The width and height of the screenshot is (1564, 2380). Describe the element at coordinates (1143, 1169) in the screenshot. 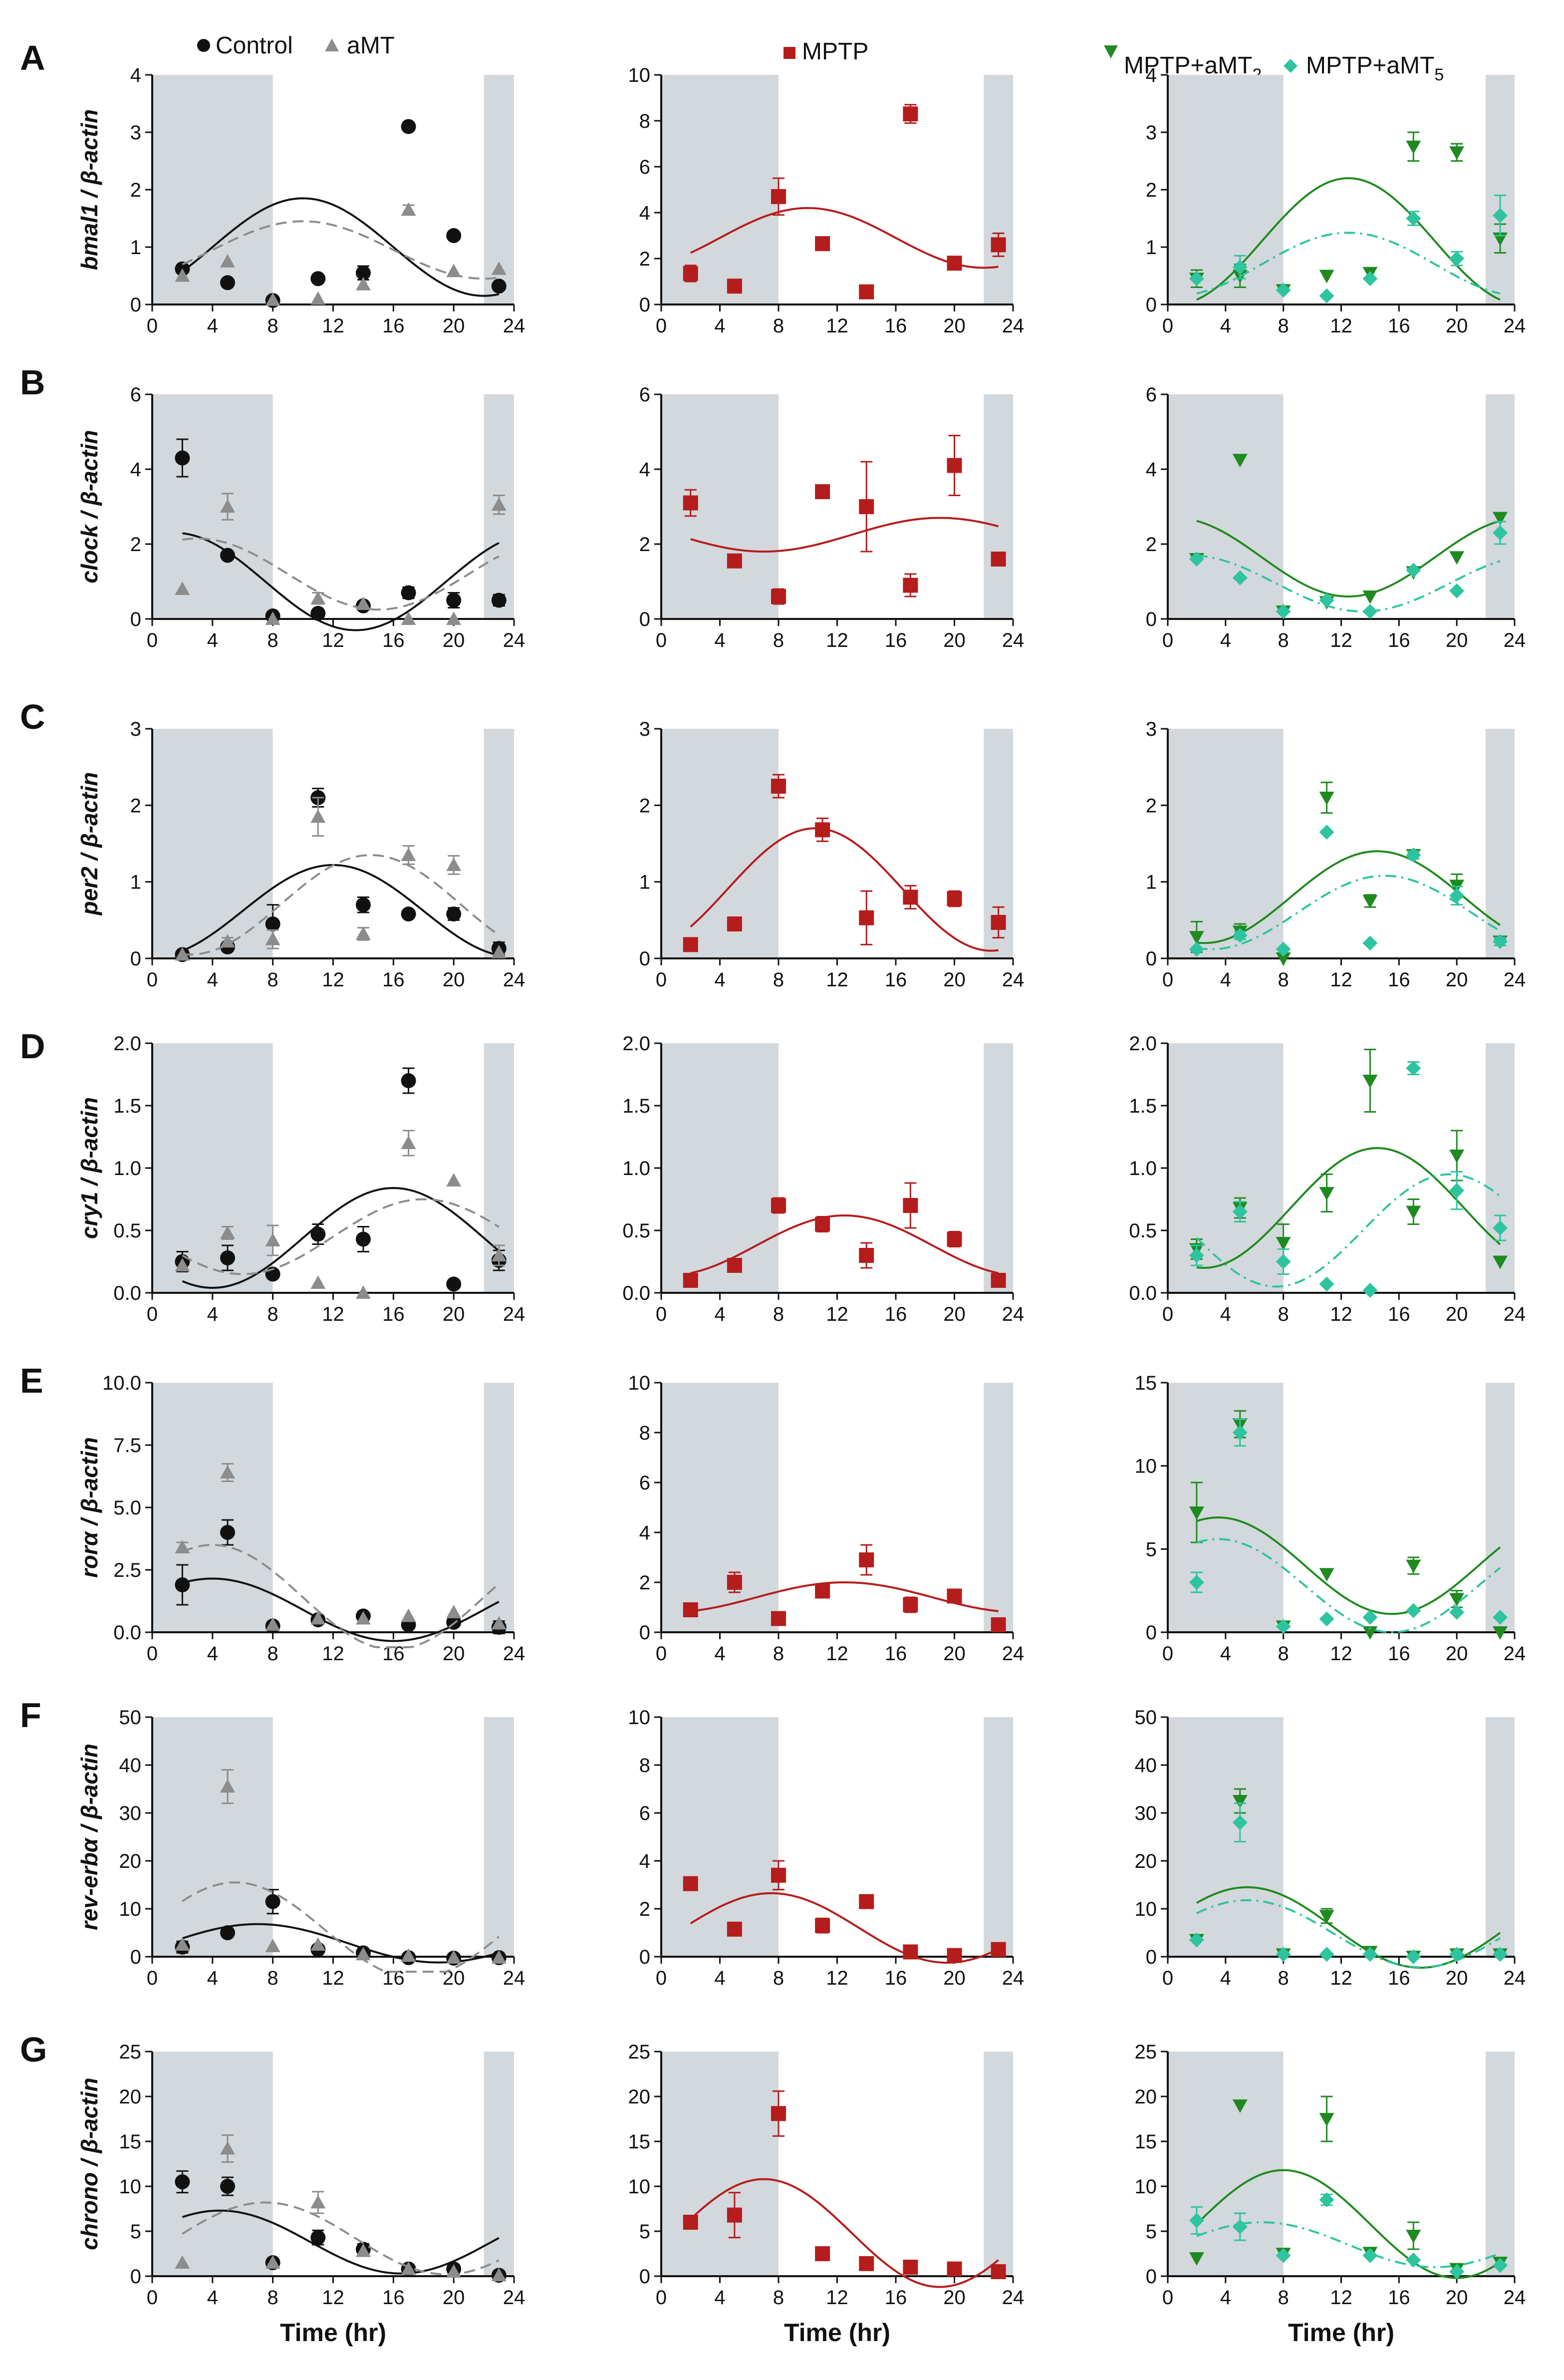

I see `y-tick-label: 1.0` at that location.